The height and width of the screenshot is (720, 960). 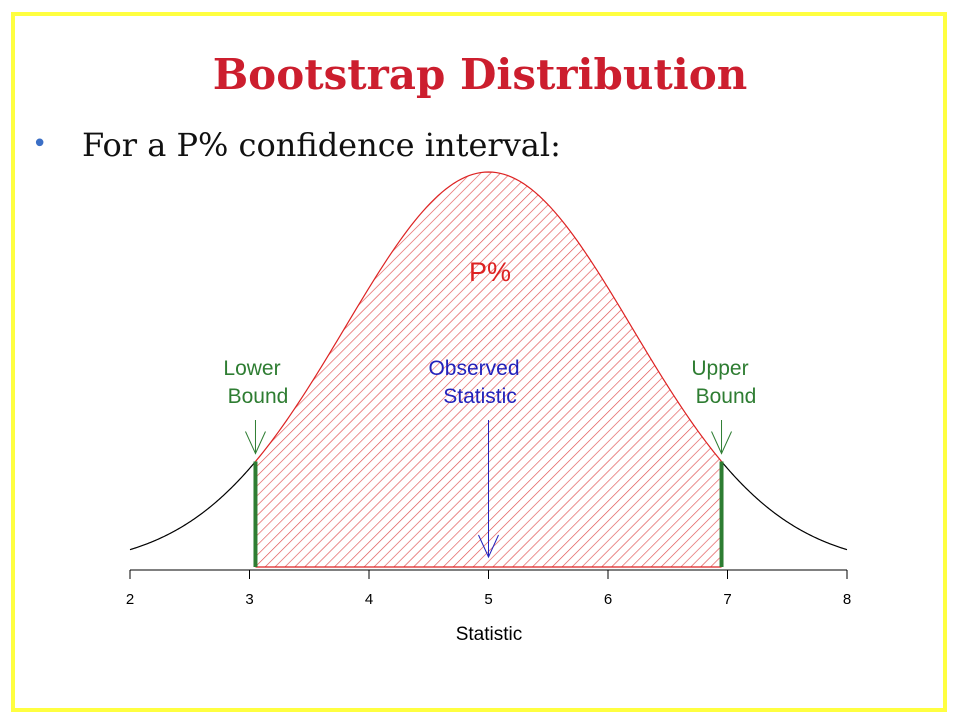 What do you see at coordinates (255, 443) in the screenshot?
I see `lower-bound-arrow-head` at bounding box center [255, 443].